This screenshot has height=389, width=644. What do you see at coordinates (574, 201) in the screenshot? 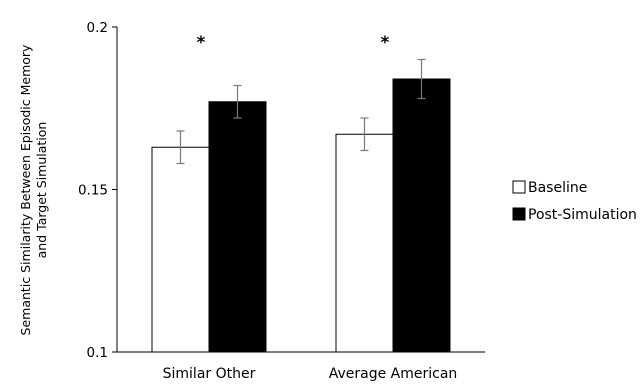
I see `legend: Baseline Post-Simulation` at bounding box center [574, 201].